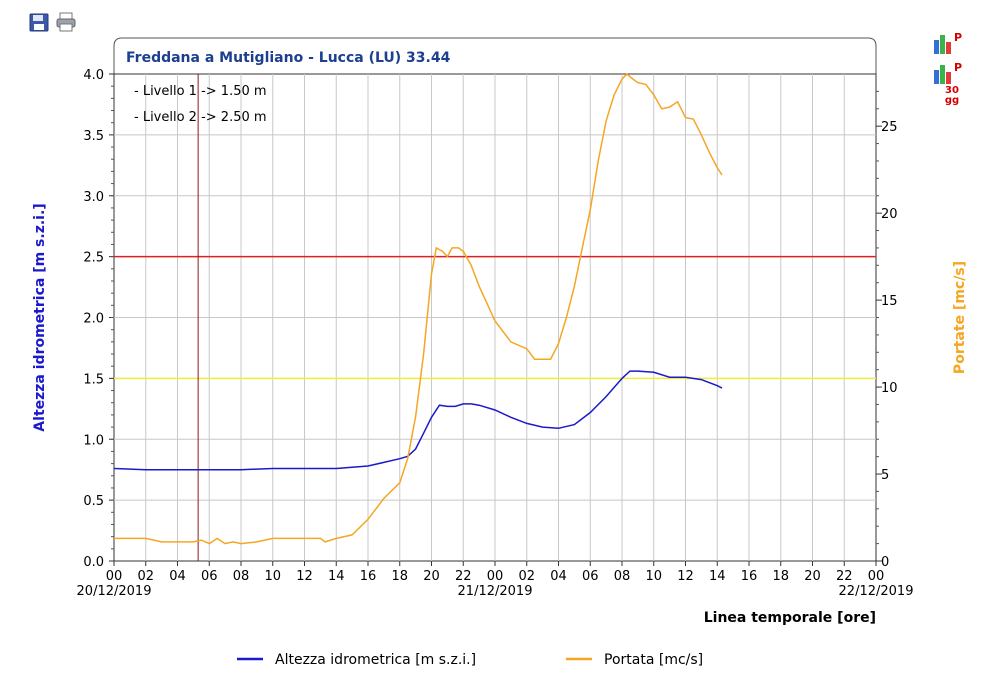 This screenshot has width=988, height=689. Describe the element at coordinates (960, 317) in the screenshot. I see `y-axis-label-right: Portate [mc/s]` at that location.